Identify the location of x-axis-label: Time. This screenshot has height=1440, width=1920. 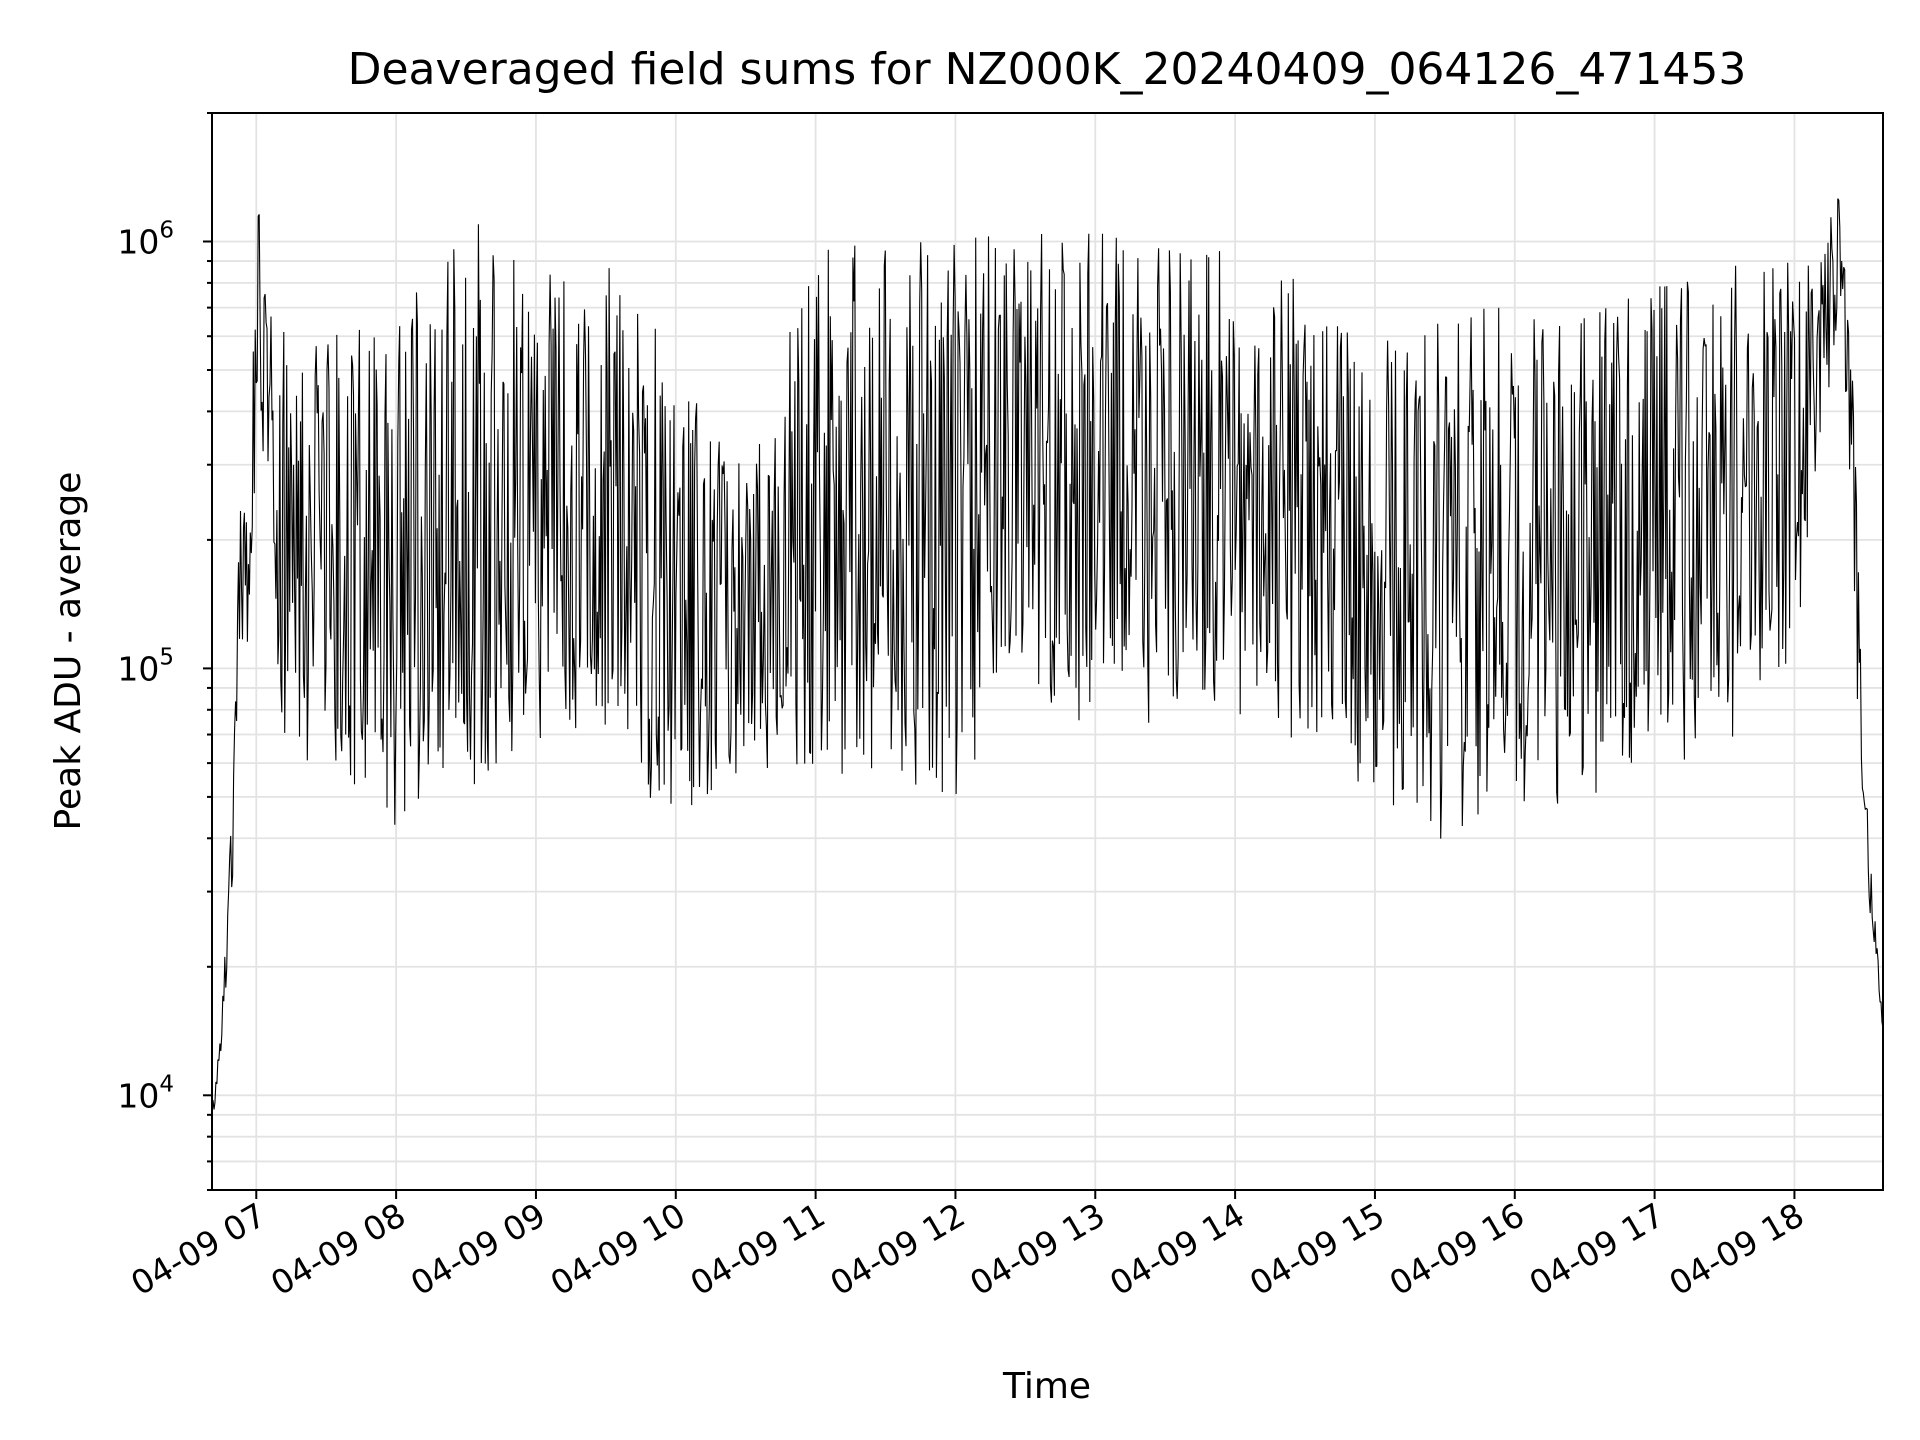
(1046, 1386).